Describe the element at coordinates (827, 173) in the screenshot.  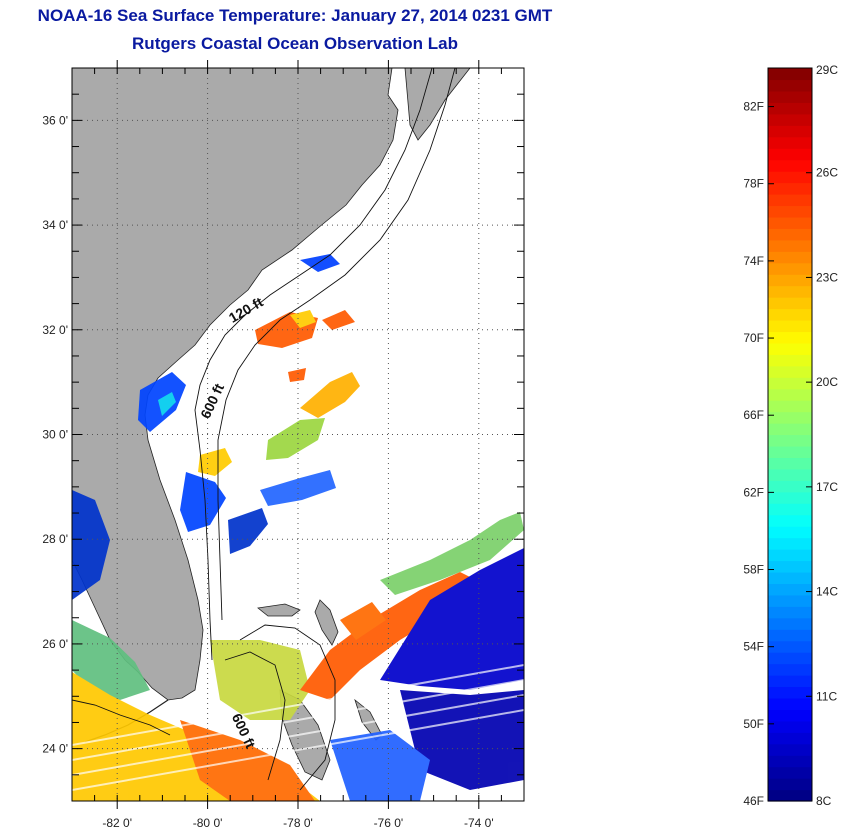
I see `celsius-label: 26C` at that location.